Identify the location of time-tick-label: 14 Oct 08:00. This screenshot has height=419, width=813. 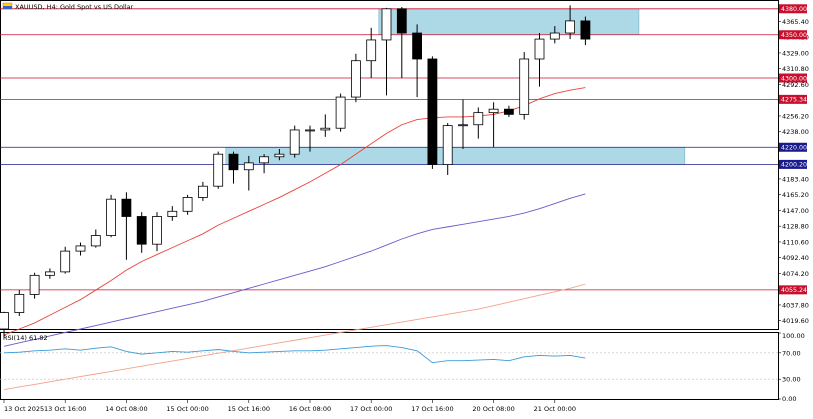
(126, 409).